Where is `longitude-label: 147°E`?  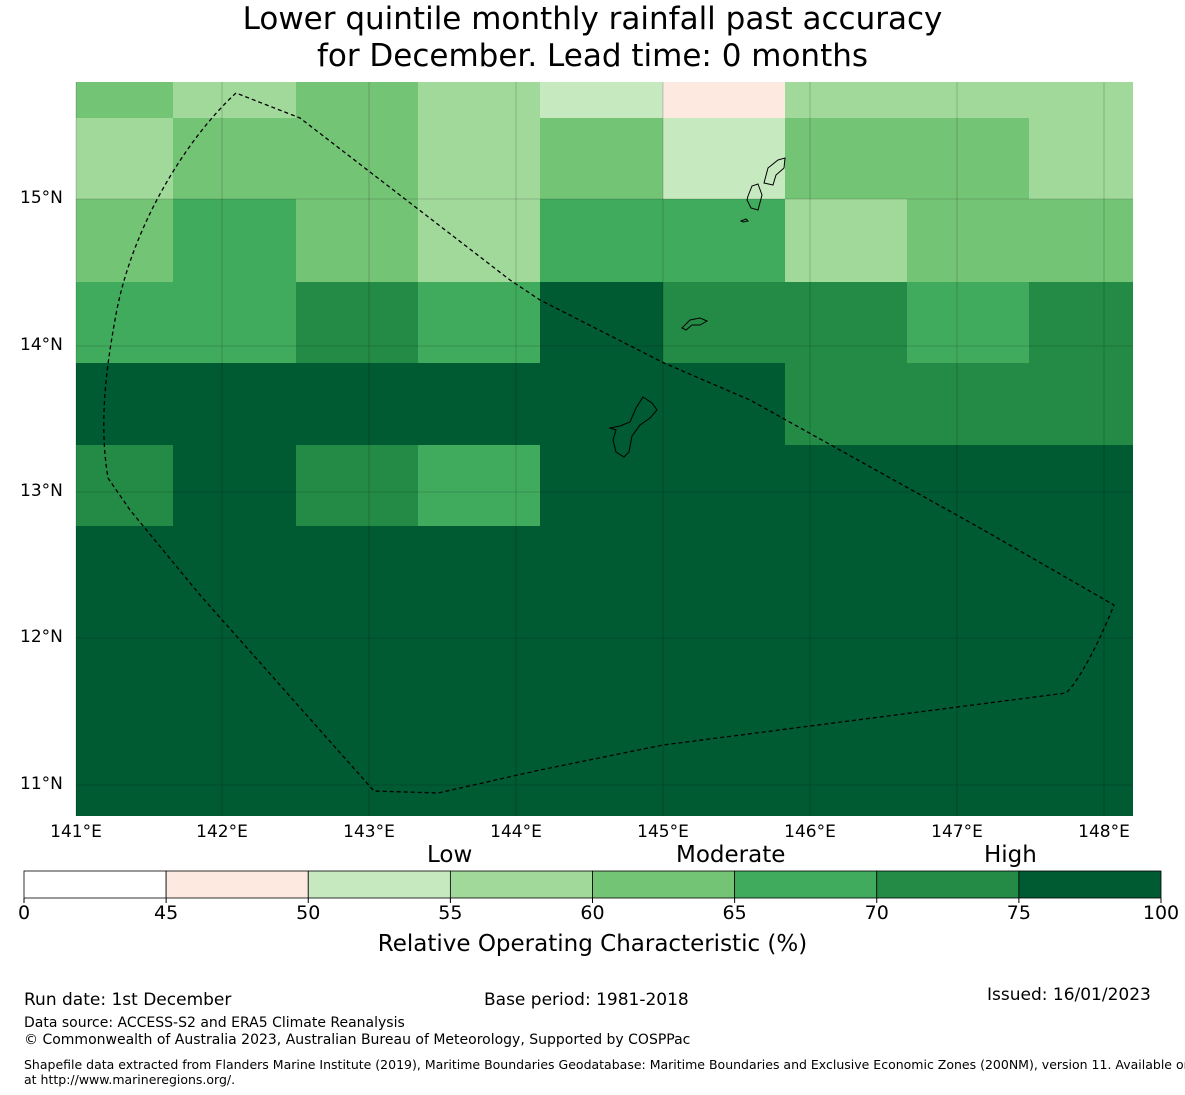
longitude-label: 147°E is located at coordinates (957, 832).